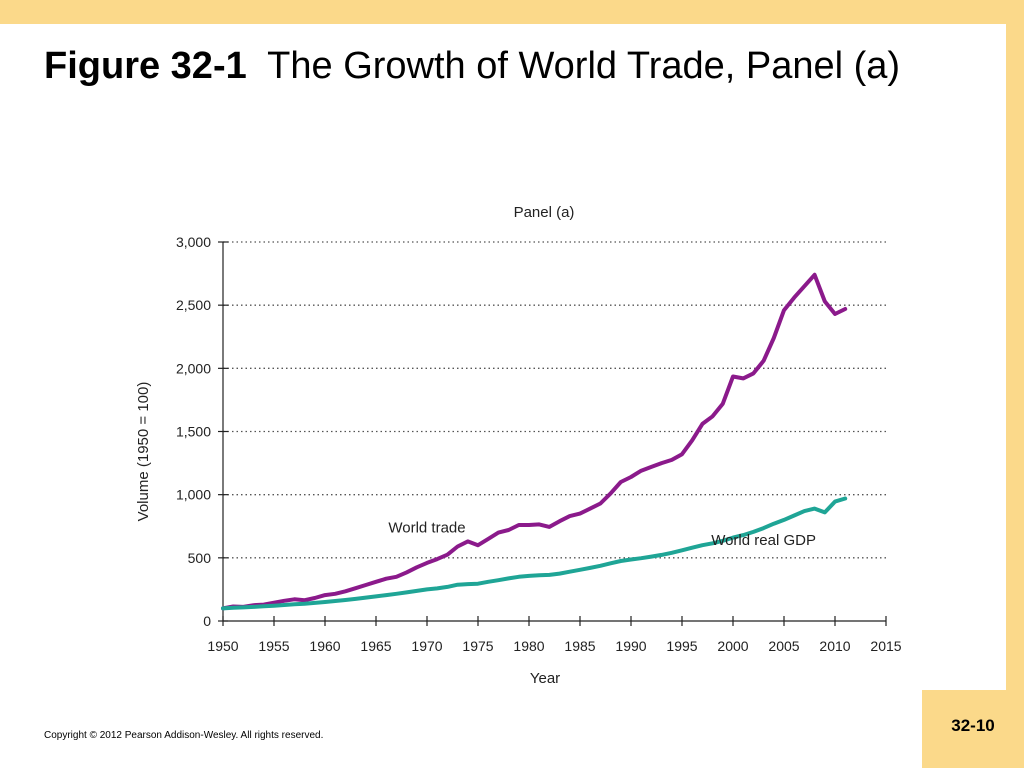  Describe the element at coordinates (544, 212) in the screenshot. I see `chart-title: Panel (a)` at that location.